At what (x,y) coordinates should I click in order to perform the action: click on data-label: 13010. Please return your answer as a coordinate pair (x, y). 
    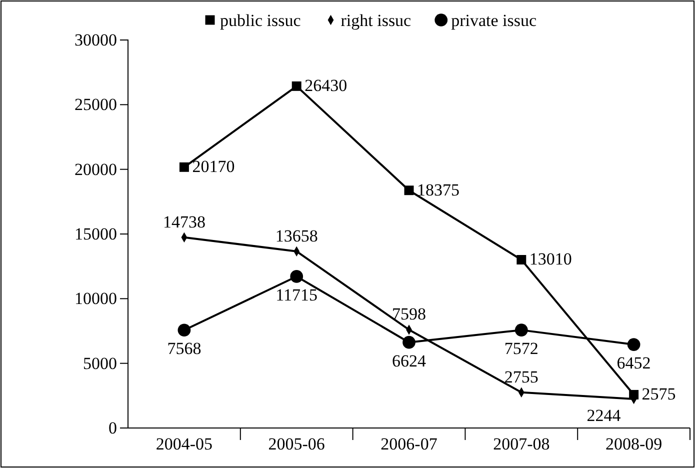
    Looking at the image, I should click on (550, 259).